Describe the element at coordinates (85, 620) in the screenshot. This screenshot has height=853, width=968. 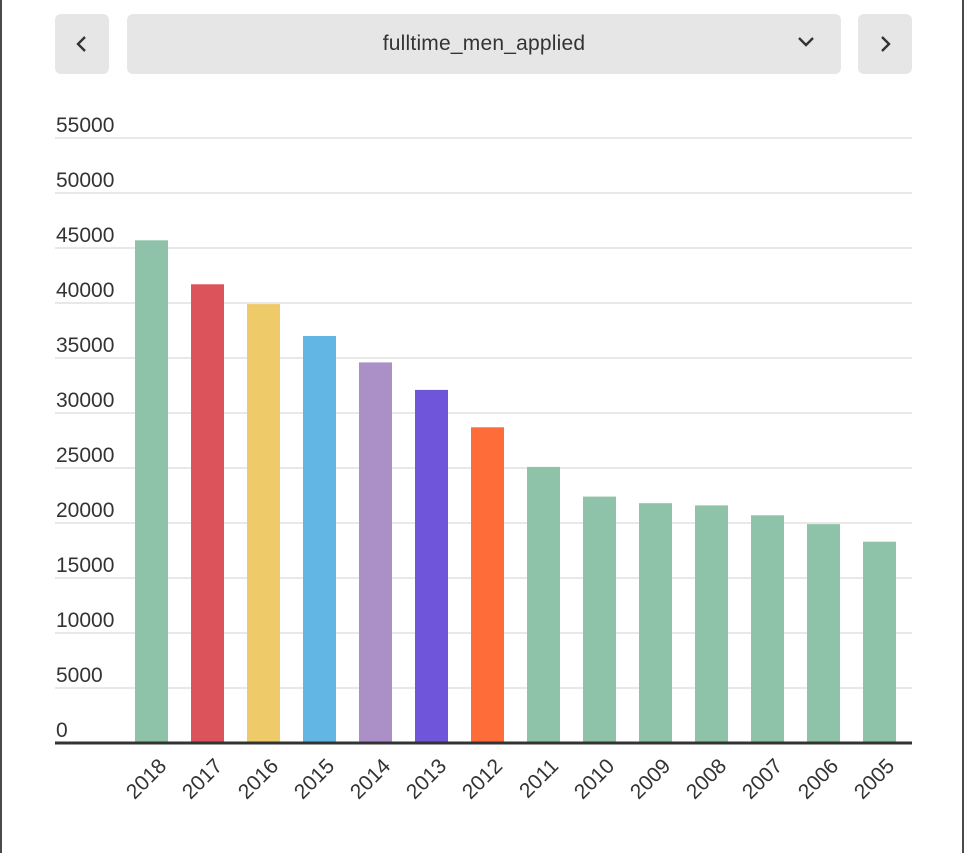
I see `y-tick-label: 10000` at that location.